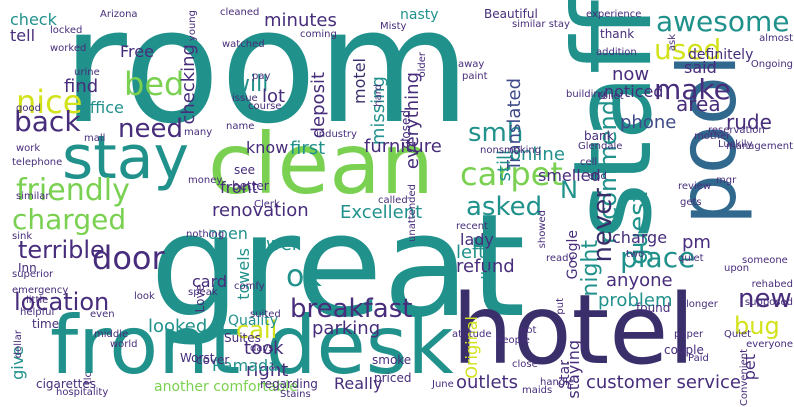  Describe the element at coordinates (560, 306) in the screenshot. I see `word: put` at that location.